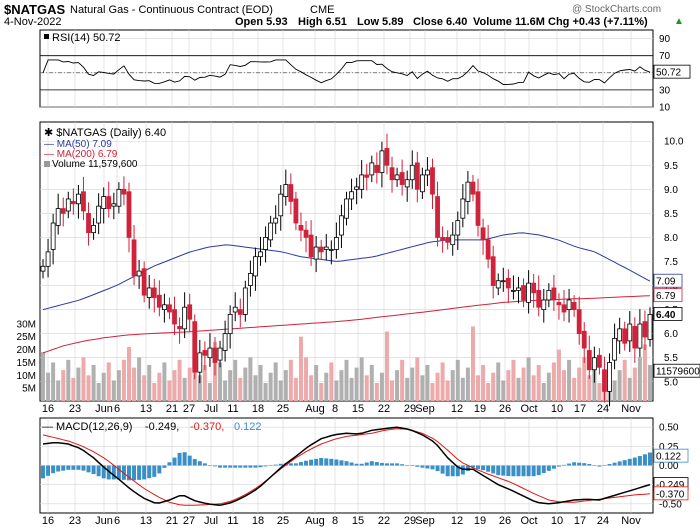  Describe the element at coordinates (557, 409) in the screenshot. I see `x-axis-label: 10` at that location.